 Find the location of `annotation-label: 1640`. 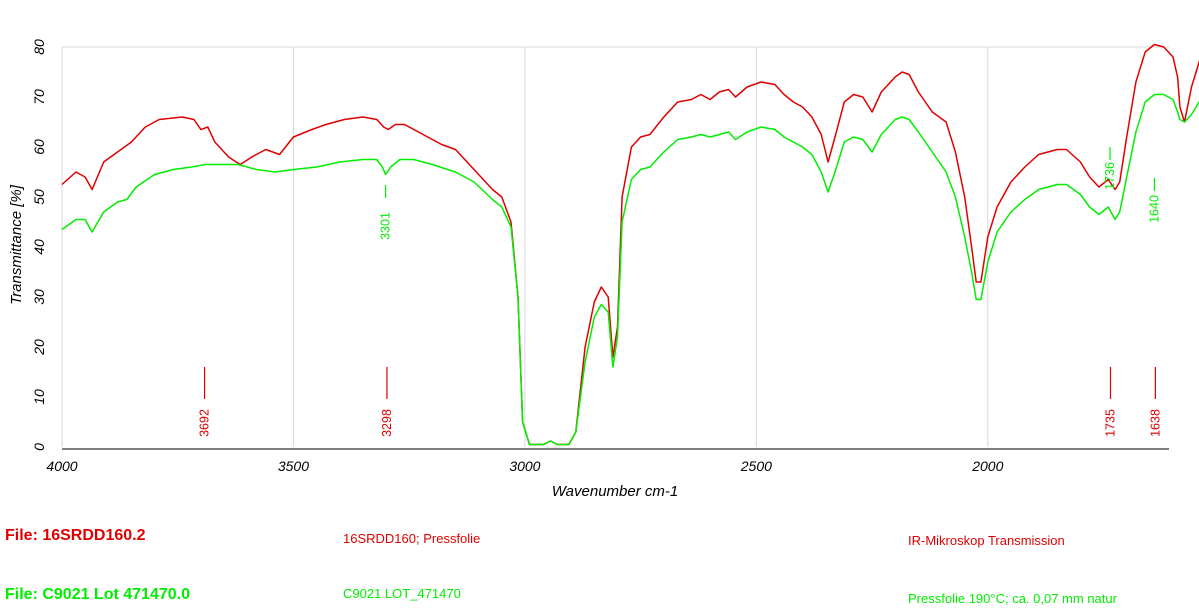

annotation-label: 1640 is located at coordinates (1154, 209).